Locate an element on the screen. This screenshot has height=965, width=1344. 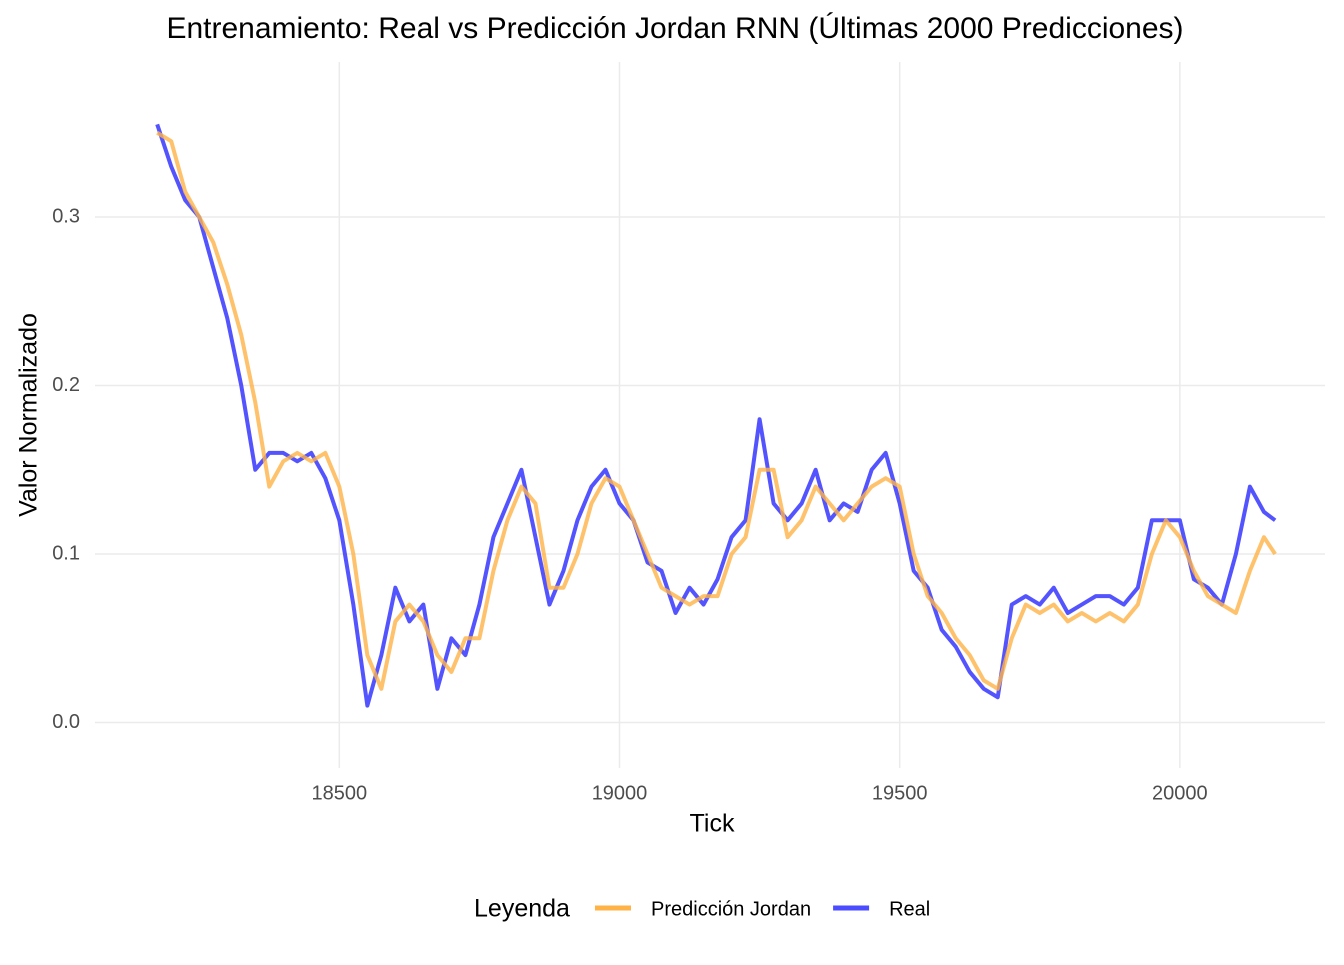
x-axis-label: Tick is located at coordinates (712, 824).